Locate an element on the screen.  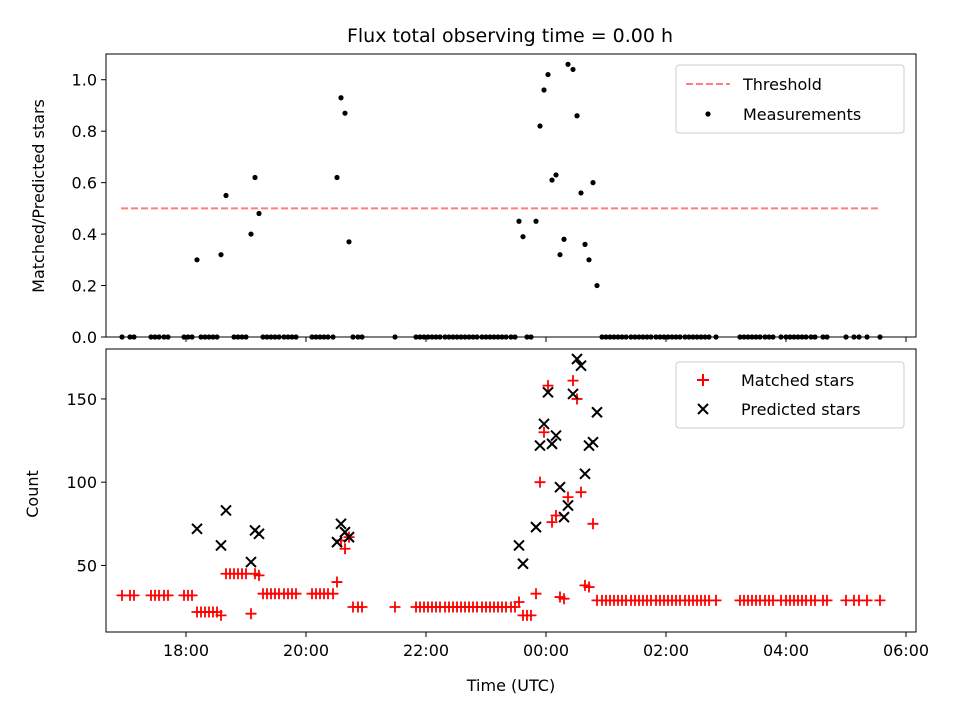
ratio-y-tick-label: 1.0 is located at coordinates (84, 80).